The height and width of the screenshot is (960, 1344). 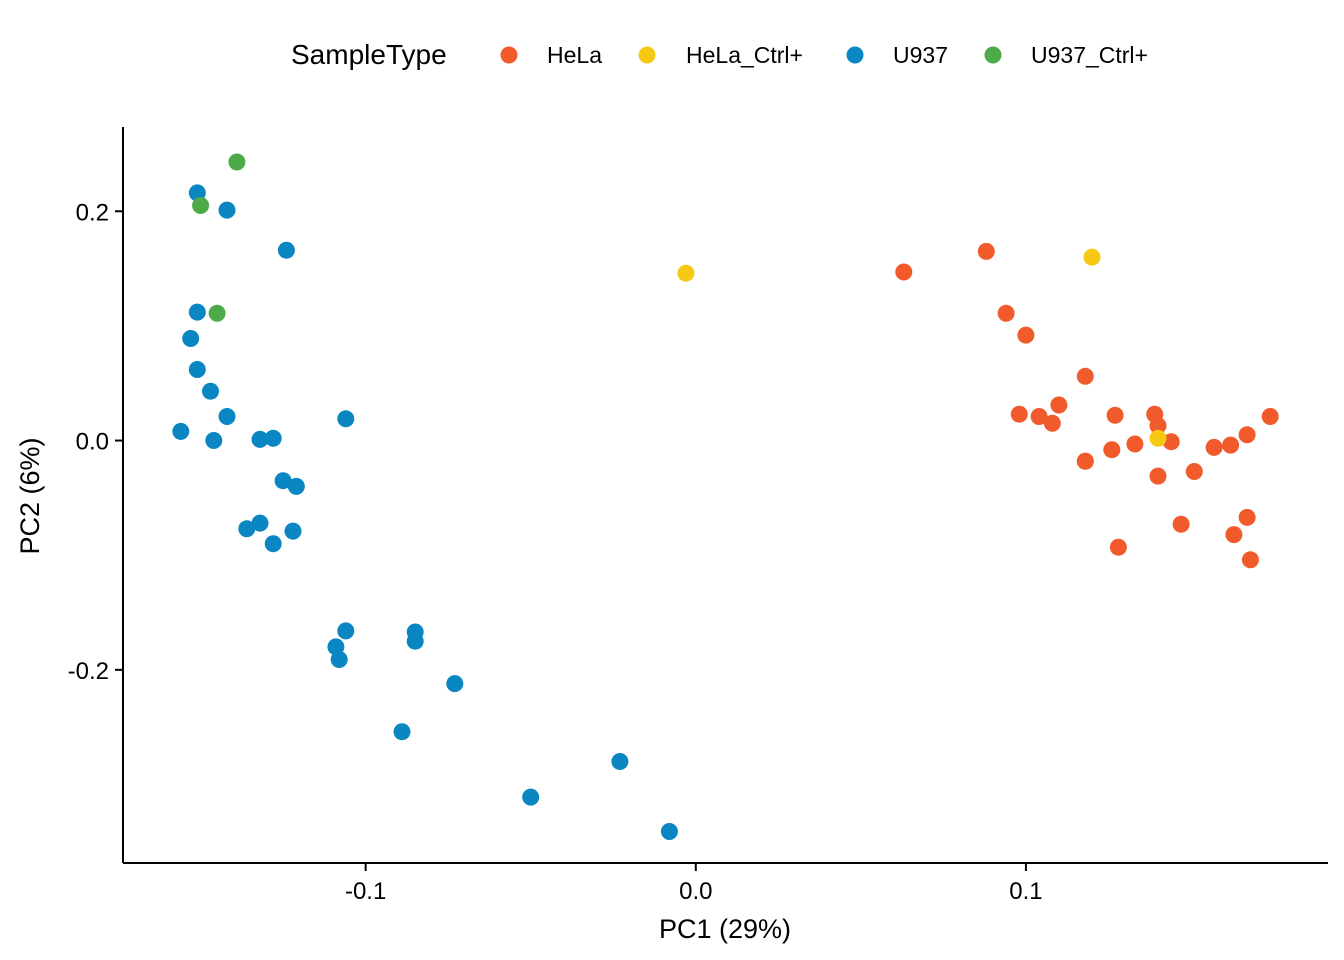 What do you see at coordinates (855, 55) in the screenshot?
I see `legend-key-u937` at bounding box center [855, 55].